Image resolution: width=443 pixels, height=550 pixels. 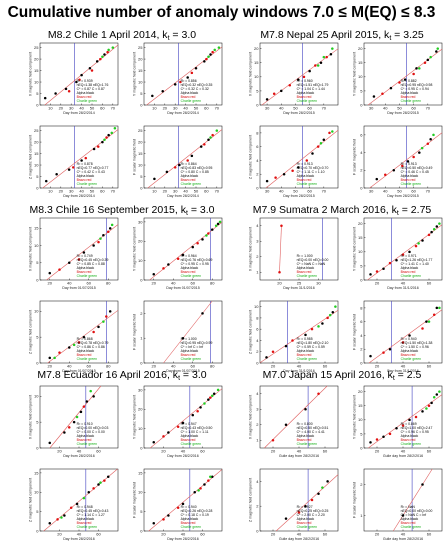 What do you see at coordinates (36, 228) in the screenshot?
I see `y-tick-label: 15` at bounding box center [36, 228].